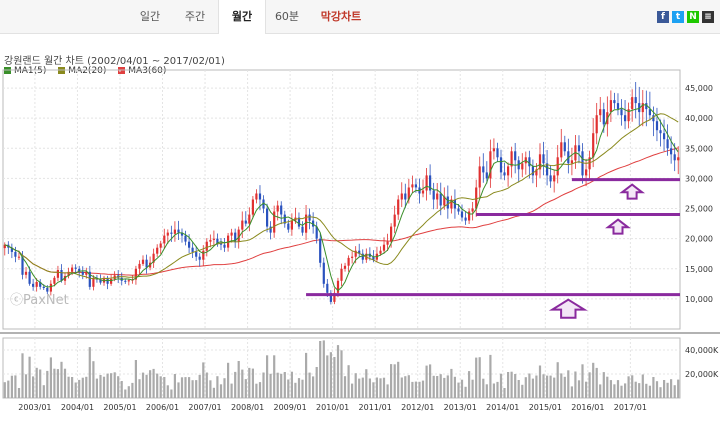  I want to click on tab-daily: 일간, so click(150, 16).